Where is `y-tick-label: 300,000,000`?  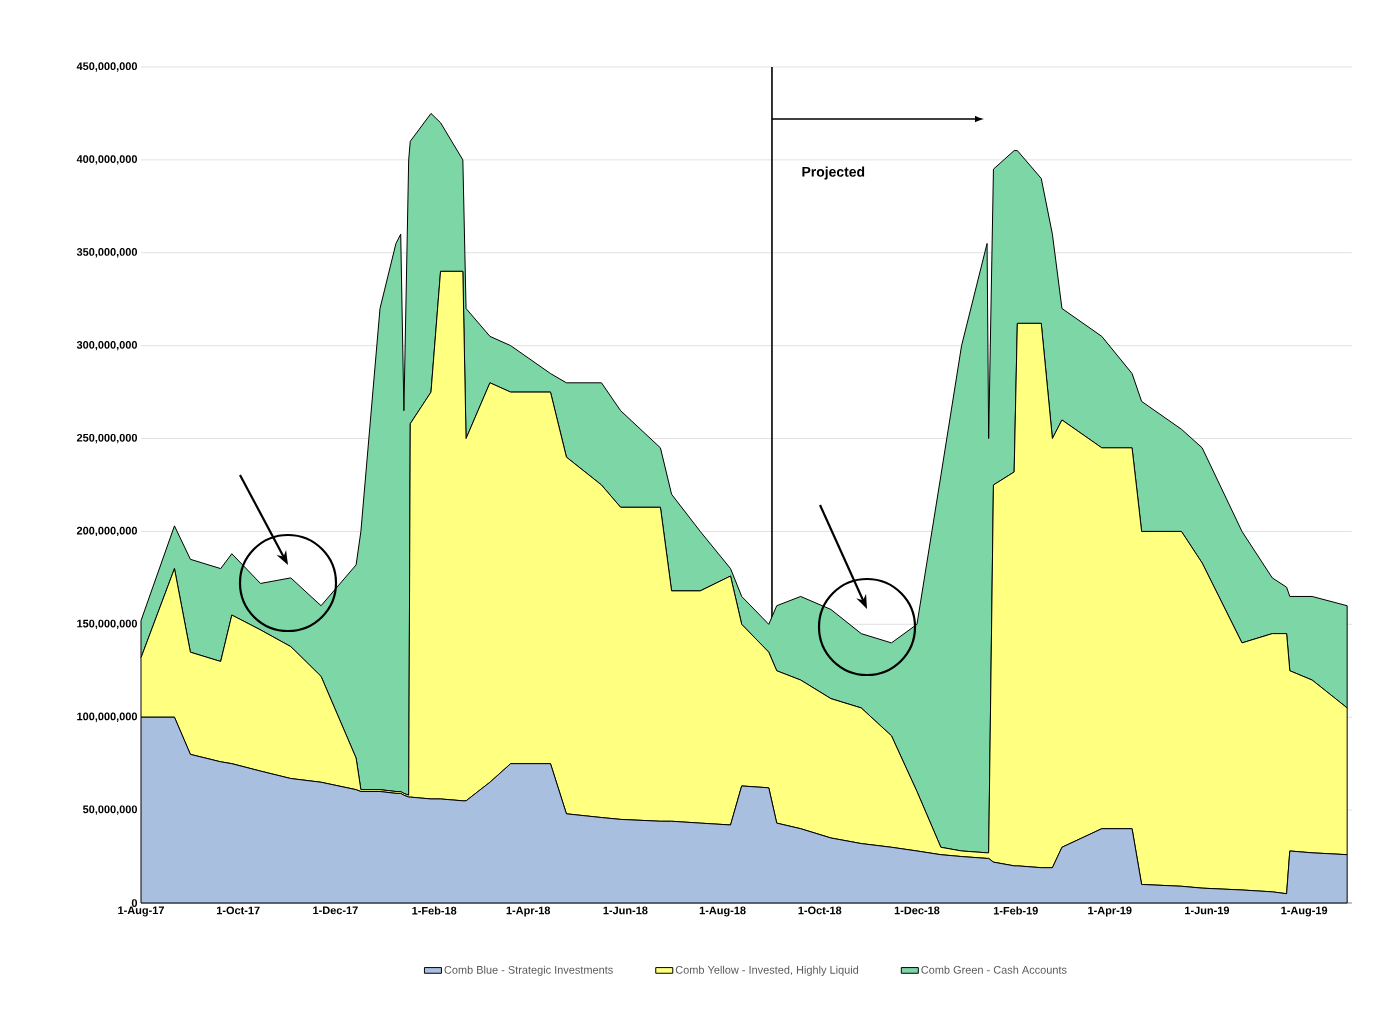 y-tick-label: 300,000,000 is located at coordinates (107, 345).